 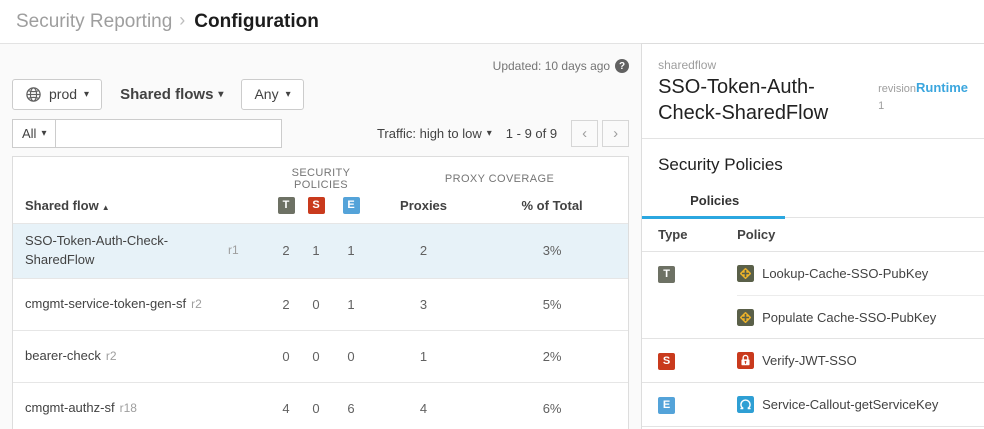 What do you see at coordinates (321, 355) in the screenshot?
I see `table-row: bearer-check r2 0 0 0 1 2%` at bounding box center [321, 355].